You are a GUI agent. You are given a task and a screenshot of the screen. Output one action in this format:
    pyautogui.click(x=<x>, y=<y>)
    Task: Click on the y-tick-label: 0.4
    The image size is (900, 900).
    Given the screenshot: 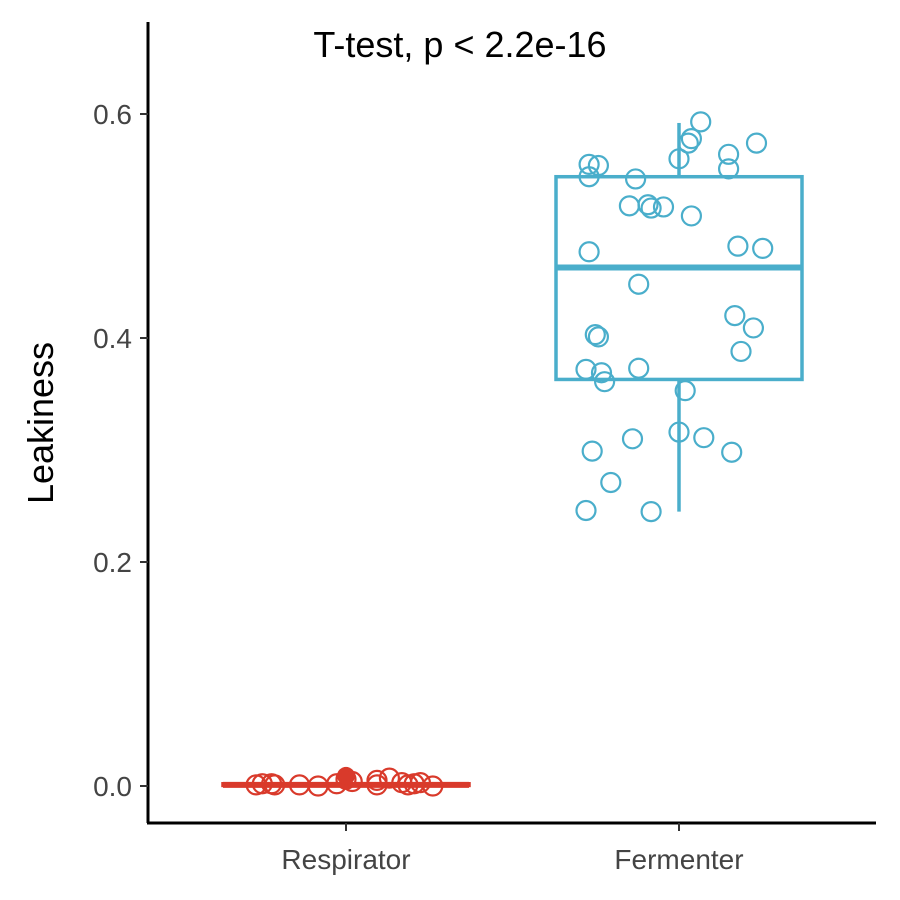 What is the action you would take?
    pyautogui.click(x=112, y=338)
    